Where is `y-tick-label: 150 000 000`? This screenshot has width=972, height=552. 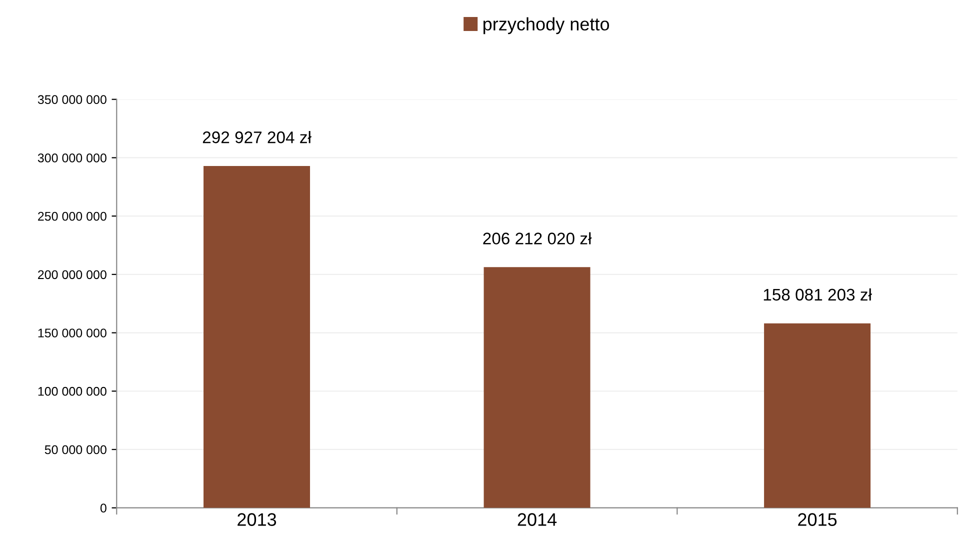 y-tick-label: 150 000 000 is located at coordinates (72, 333).